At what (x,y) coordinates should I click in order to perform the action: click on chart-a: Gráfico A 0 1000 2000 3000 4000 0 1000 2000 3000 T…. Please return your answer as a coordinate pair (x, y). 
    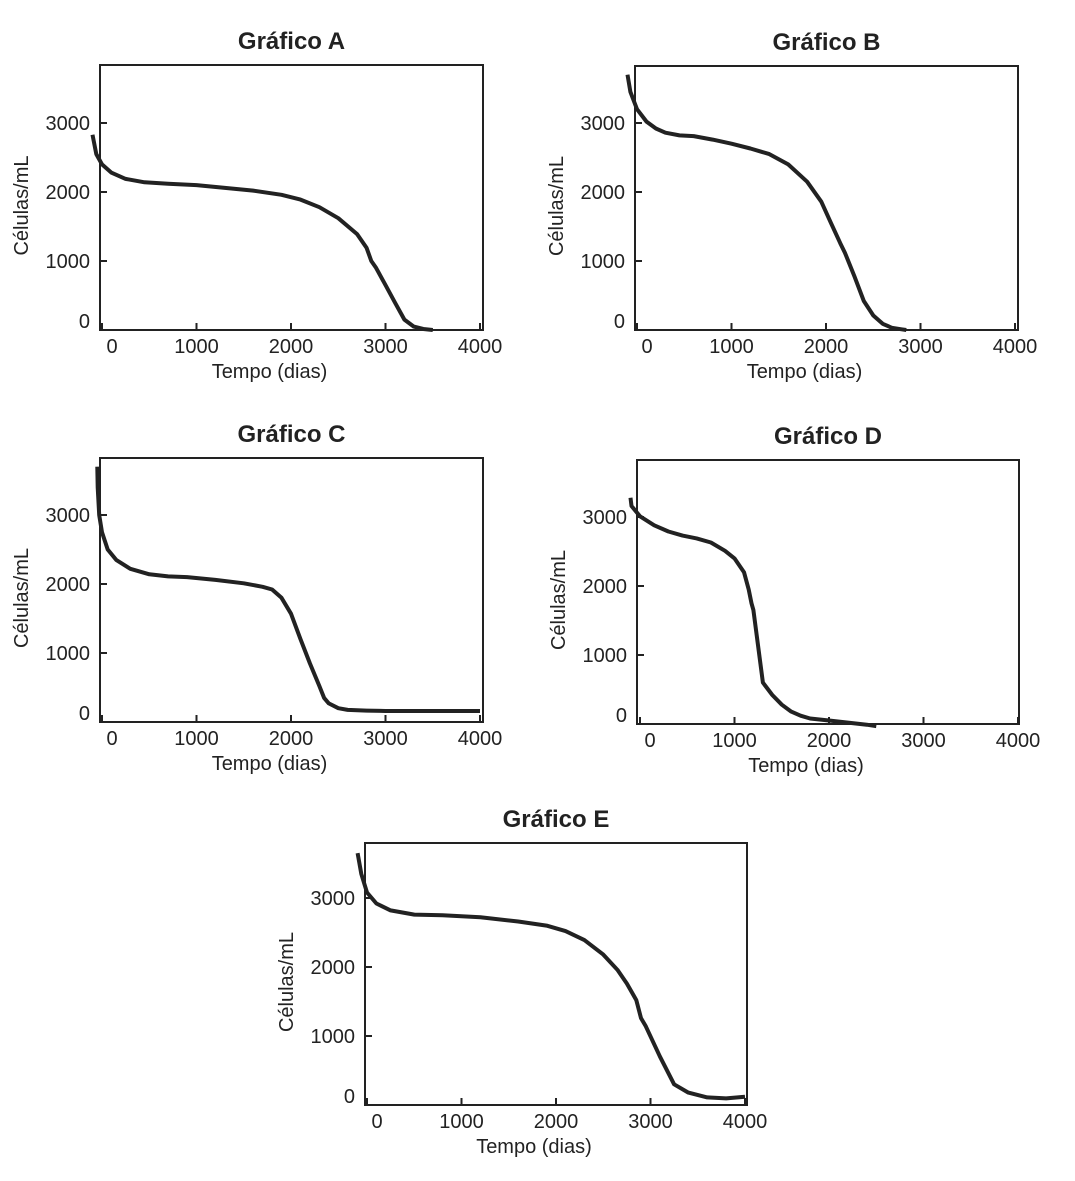
    Looking at the image, I should click on (257, 205).